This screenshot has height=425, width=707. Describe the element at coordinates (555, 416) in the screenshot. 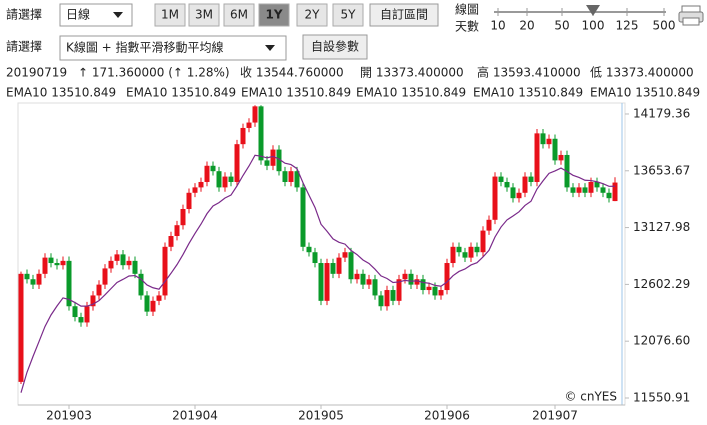

I see `x-tick-label: 201907` at that location.